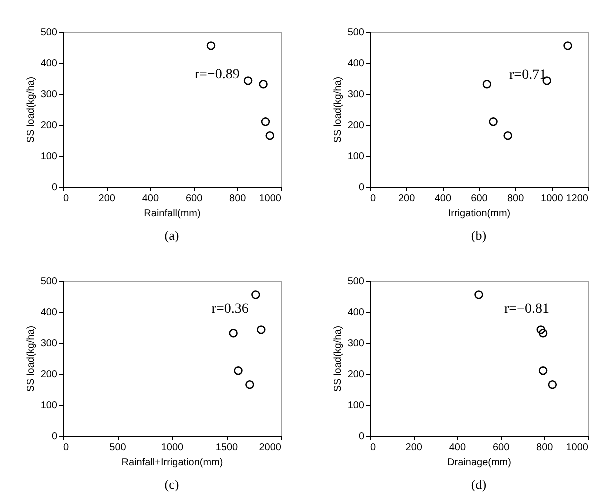 The width and height of the screenshot is (614, 499). I want to click on annotation: r=−0.81, so click(527, 309).